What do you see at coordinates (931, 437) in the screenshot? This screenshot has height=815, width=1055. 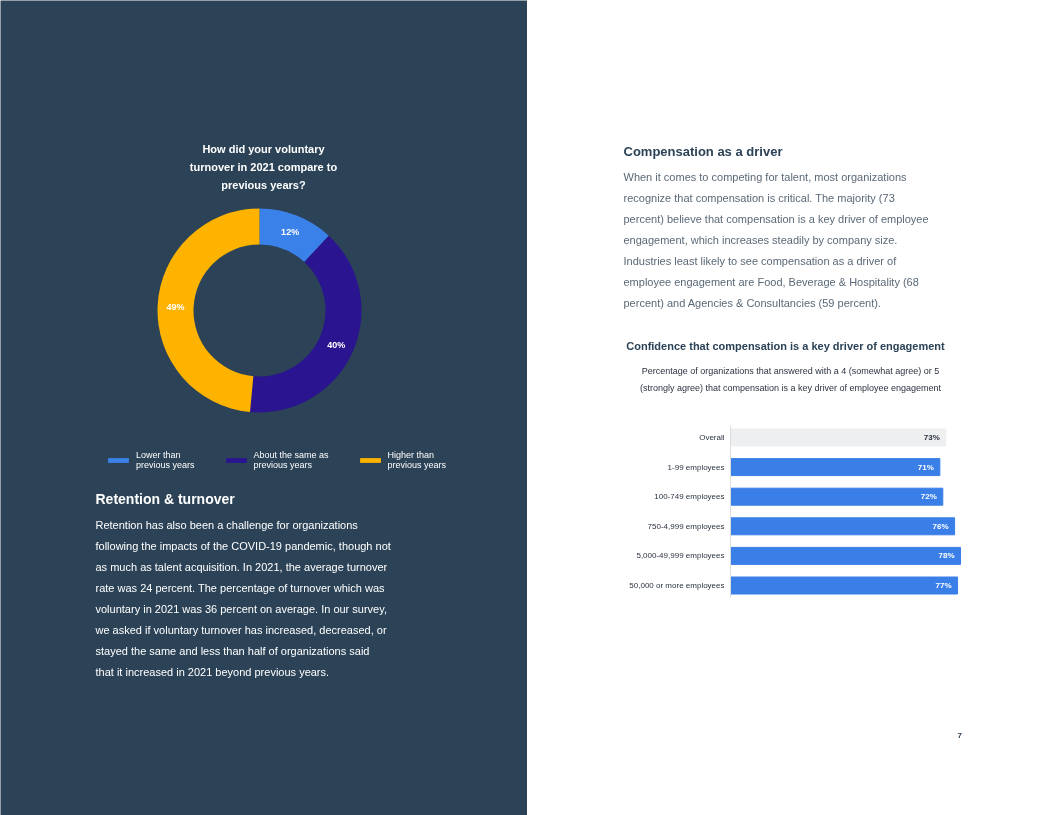 I see `data-label: 73%` at bounding box center [931, 437].